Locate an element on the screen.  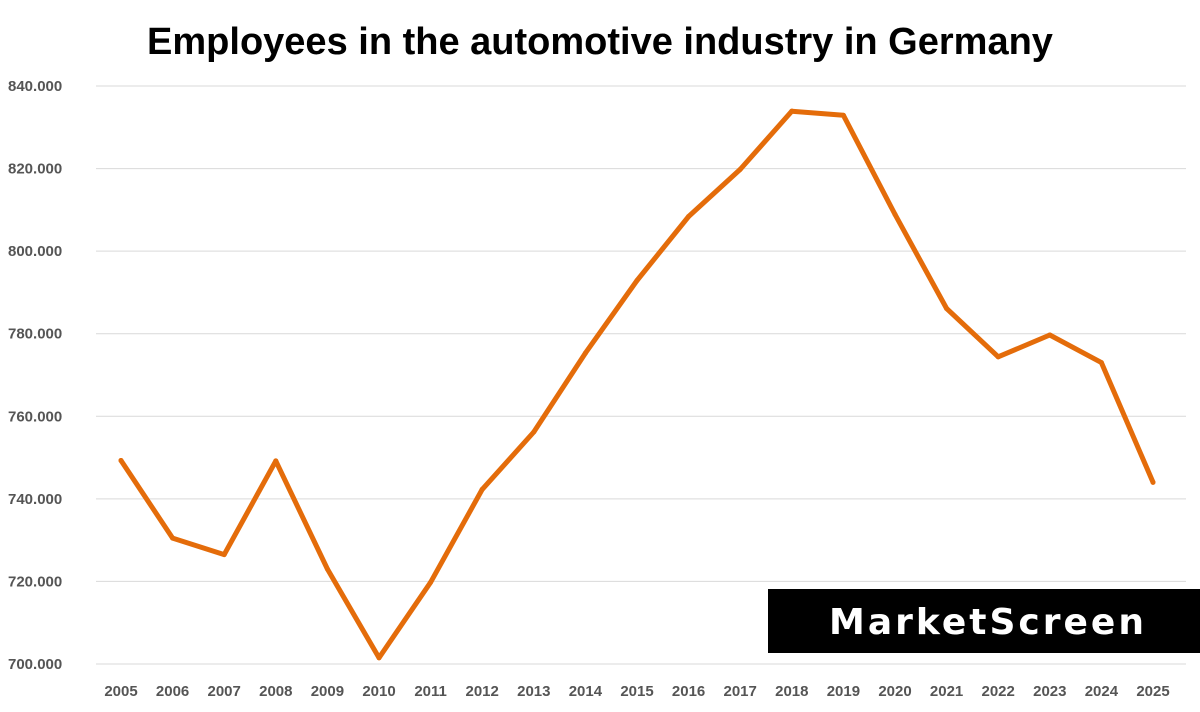
x-tick-label: 2023 is located at coordinates (1049, 691).